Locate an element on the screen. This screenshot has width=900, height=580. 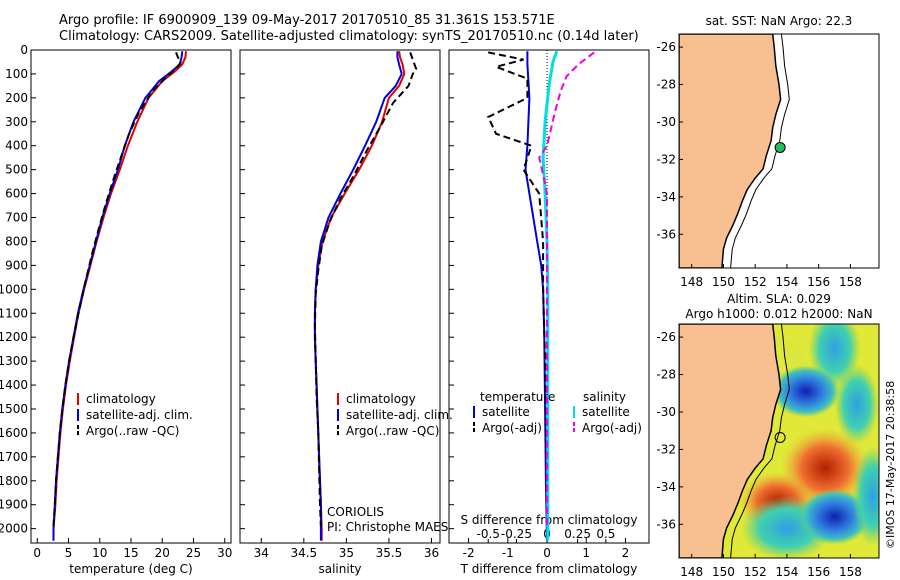
x-tick-label: 15 is located at coordinates (130, 553).